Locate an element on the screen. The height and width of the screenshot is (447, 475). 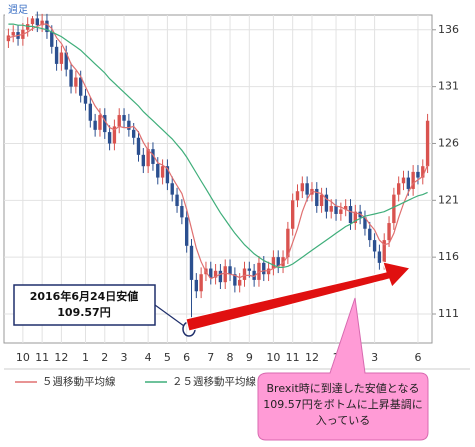
low-label-box is located at coordinates (84, 305).